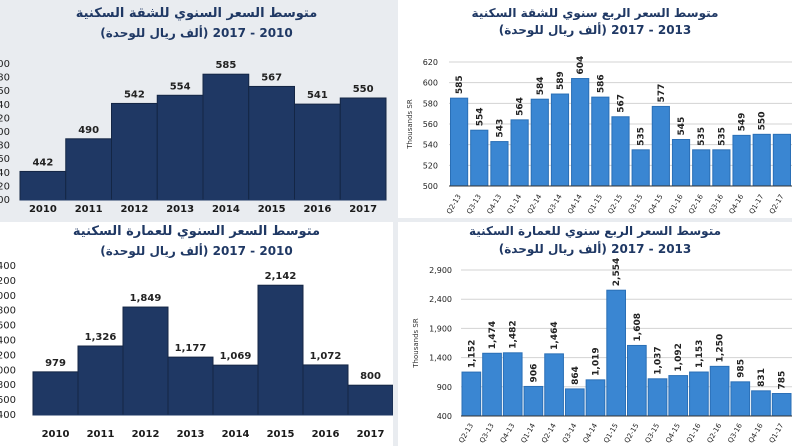 This screenshot has height=446, width=792. I want to click on x-tick-label: Q4-15, so click(673, 433).